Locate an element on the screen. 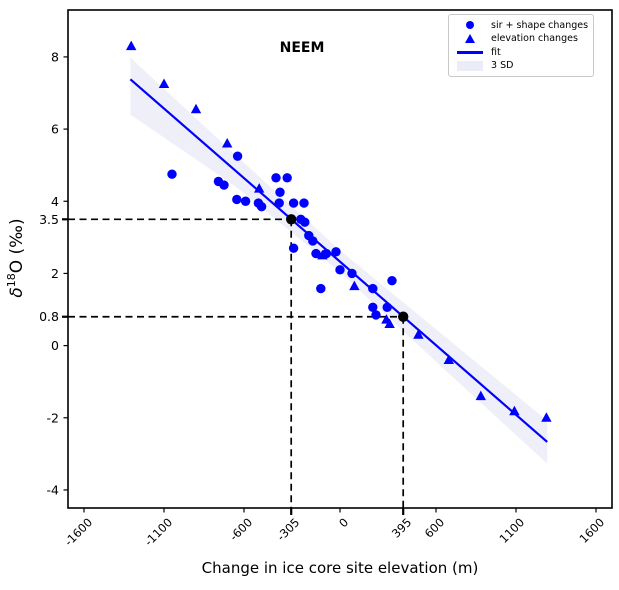 The height and width of the screenshot is (590, 619). line-marker-icon is located at coordinates (470, 52).